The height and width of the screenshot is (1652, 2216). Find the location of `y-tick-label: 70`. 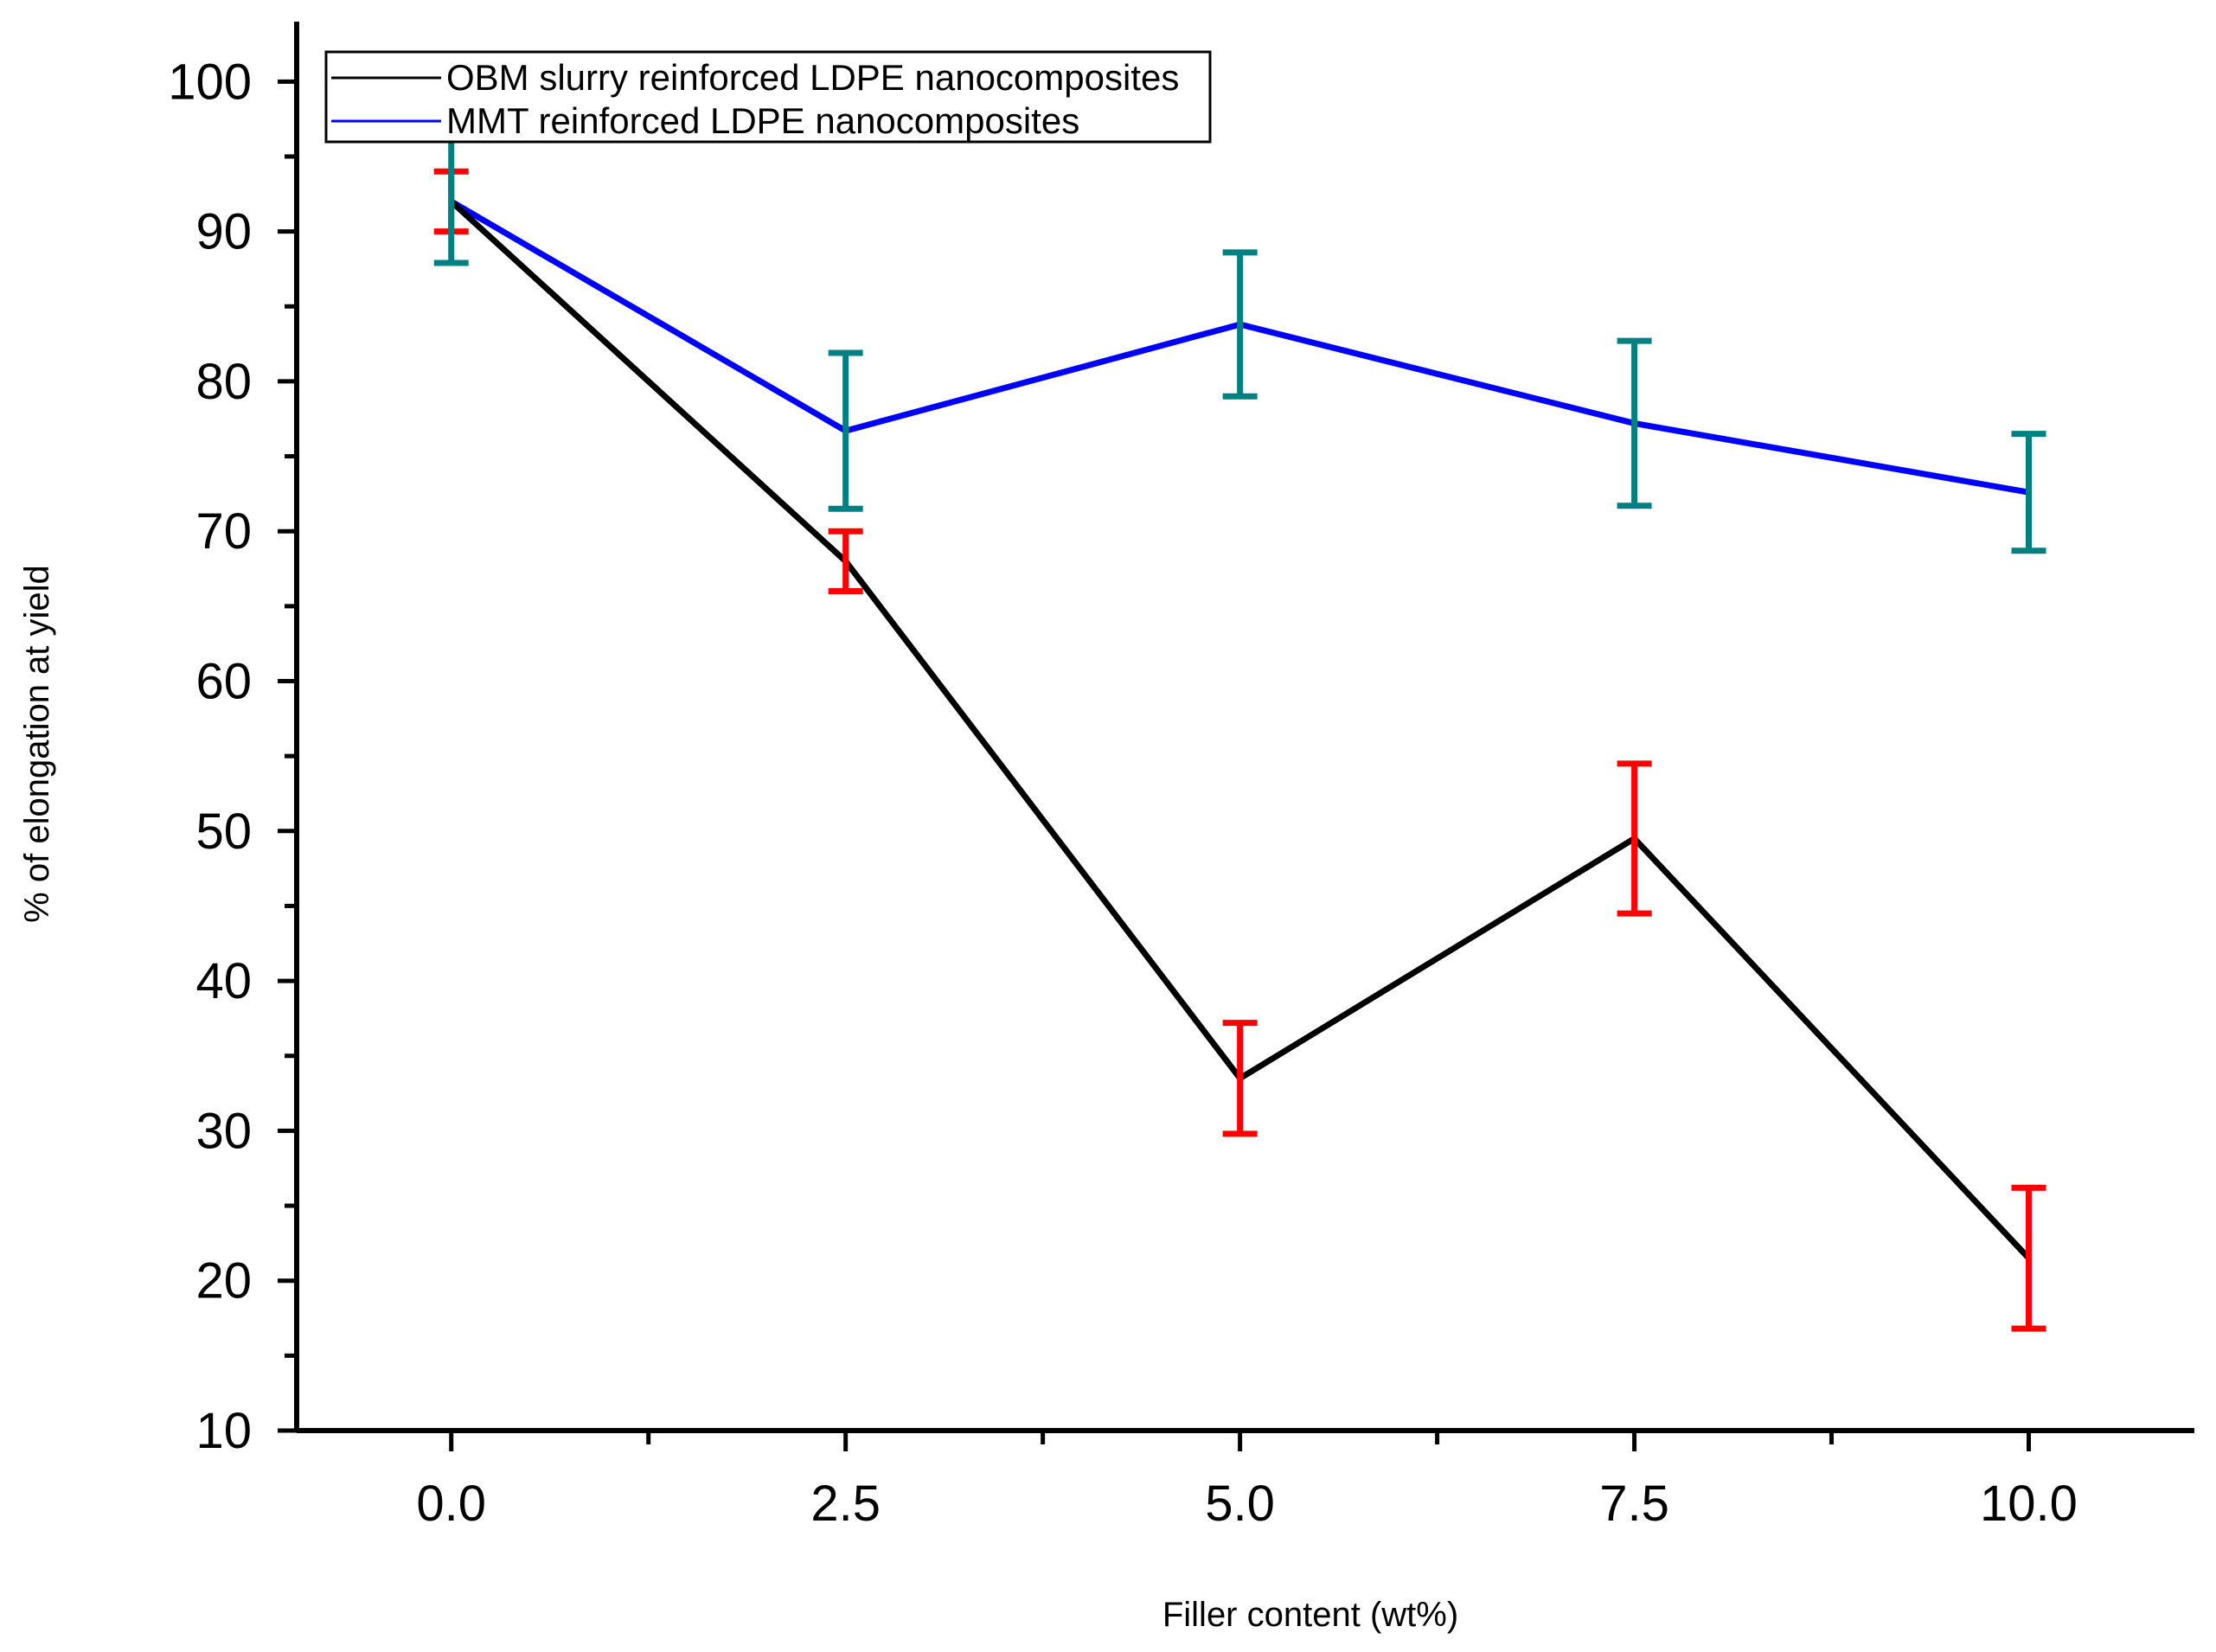

y-tick-label: 70 is located at coordinates (223, 531).